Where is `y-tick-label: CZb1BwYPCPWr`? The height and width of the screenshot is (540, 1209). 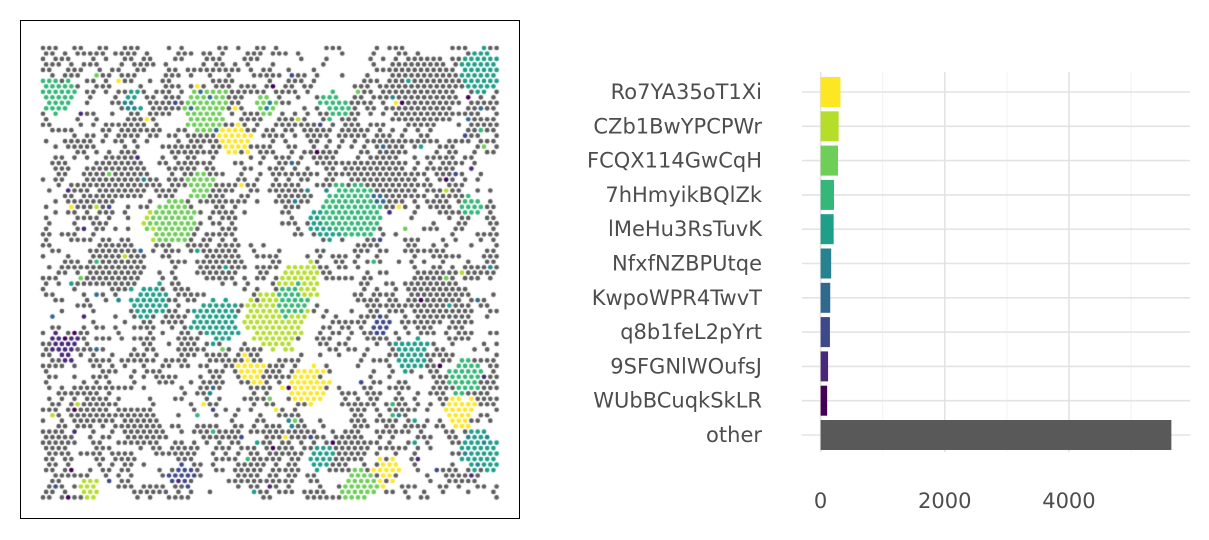 y-tick-label: CZb1BwYPCPWr is located at coordinates (677, 126).